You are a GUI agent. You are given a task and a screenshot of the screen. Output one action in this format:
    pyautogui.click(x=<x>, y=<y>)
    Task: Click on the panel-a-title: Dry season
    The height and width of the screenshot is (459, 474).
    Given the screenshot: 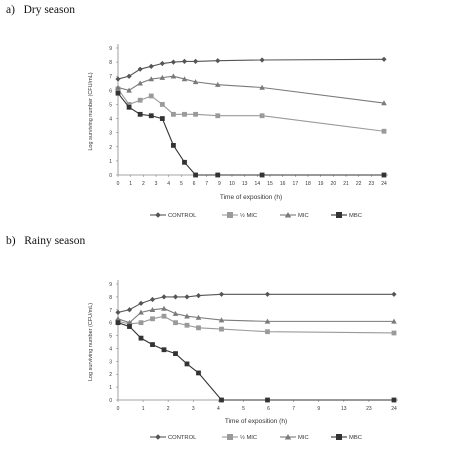 What is the action you would take?
    pyautogui.click(x=49, y=10)
    